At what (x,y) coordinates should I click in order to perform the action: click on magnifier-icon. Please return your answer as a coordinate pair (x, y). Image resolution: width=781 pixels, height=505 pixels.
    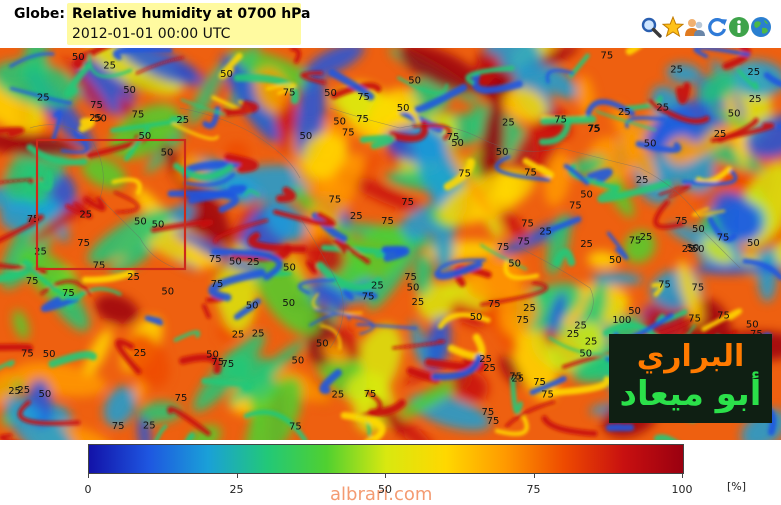
    Looking at the image, I should click on (651, 27).